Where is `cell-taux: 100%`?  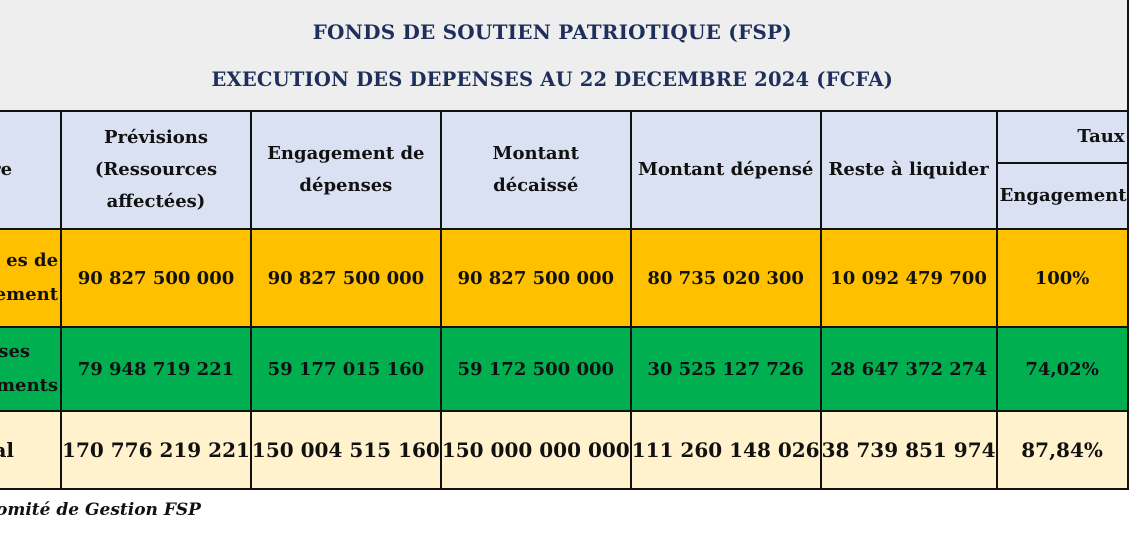 cell-taux: 100% is located at coordinates (1062, 278).